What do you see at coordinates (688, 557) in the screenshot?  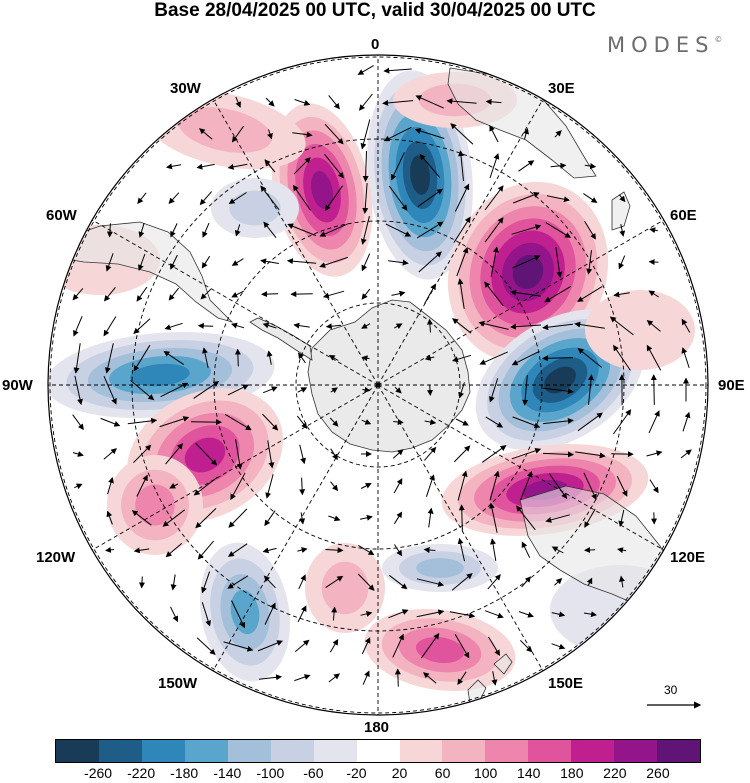 I see `lon-label-120e: 120E` at bounding box center [688, 557].